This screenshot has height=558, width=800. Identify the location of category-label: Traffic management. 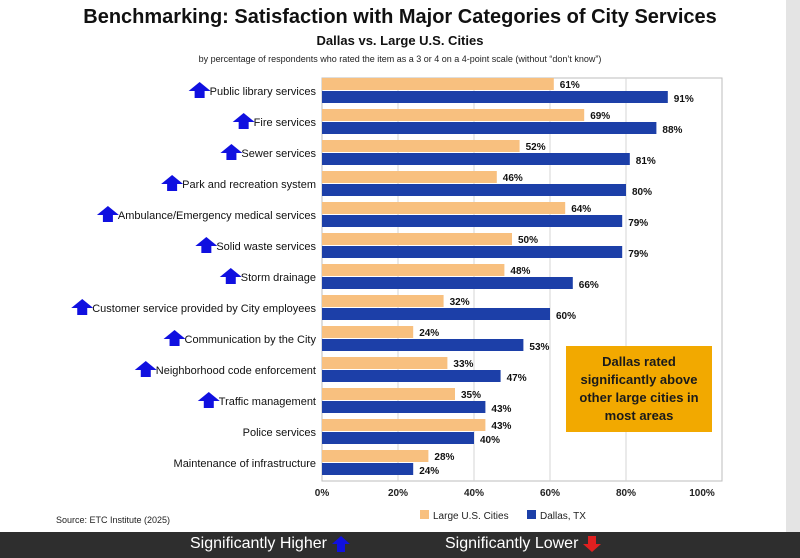
(267, 402).